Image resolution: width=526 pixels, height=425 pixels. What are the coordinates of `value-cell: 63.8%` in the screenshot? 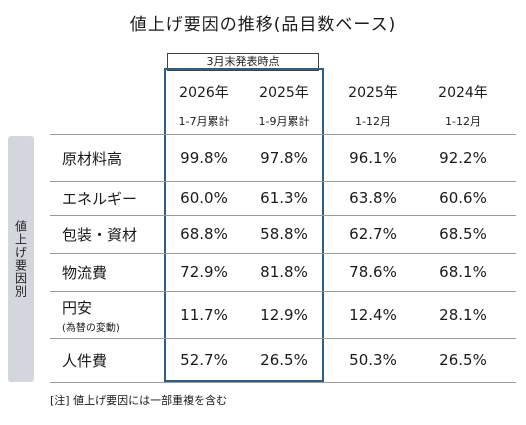 It's located at (373, 198).